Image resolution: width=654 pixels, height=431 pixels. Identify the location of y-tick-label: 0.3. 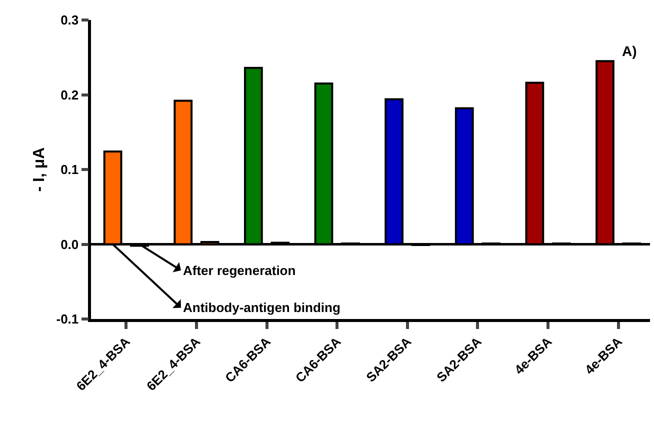
(69, 20).